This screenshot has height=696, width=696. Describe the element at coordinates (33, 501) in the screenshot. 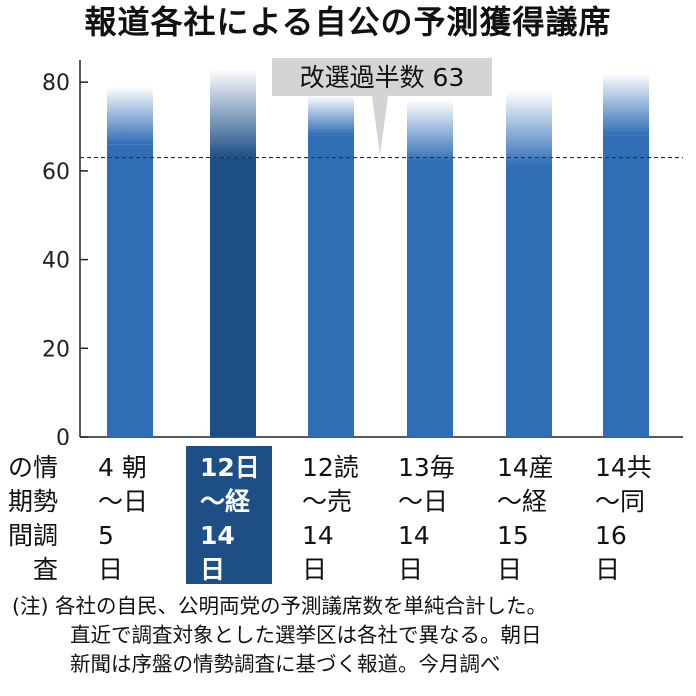

I see `row-header-line-2: 期勢` at that location.